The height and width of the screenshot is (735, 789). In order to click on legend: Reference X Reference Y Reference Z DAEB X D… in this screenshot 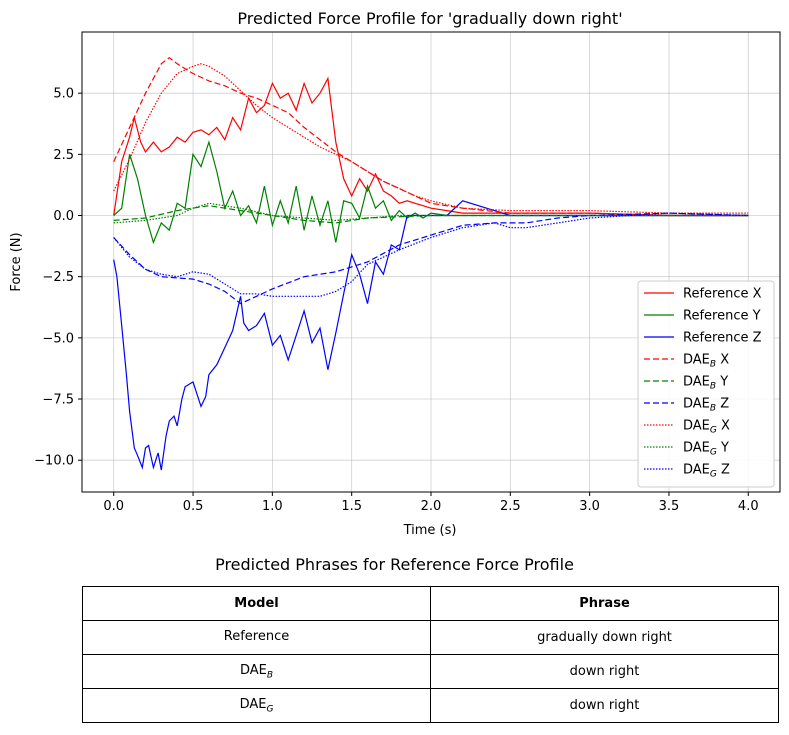, I will do `click(706, 384)`.